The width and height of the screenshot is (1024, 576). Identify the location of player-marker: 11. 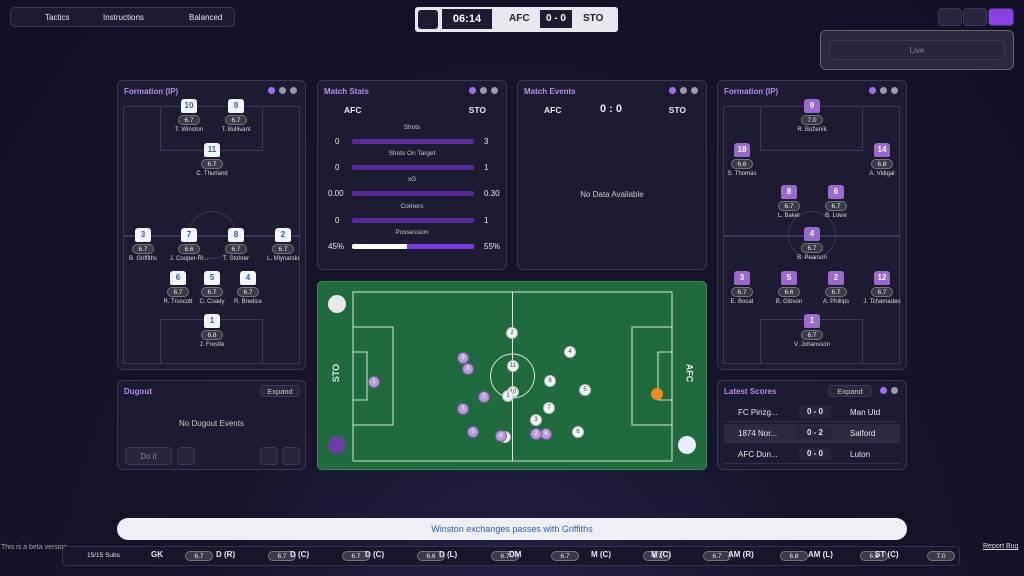
(513, 366).